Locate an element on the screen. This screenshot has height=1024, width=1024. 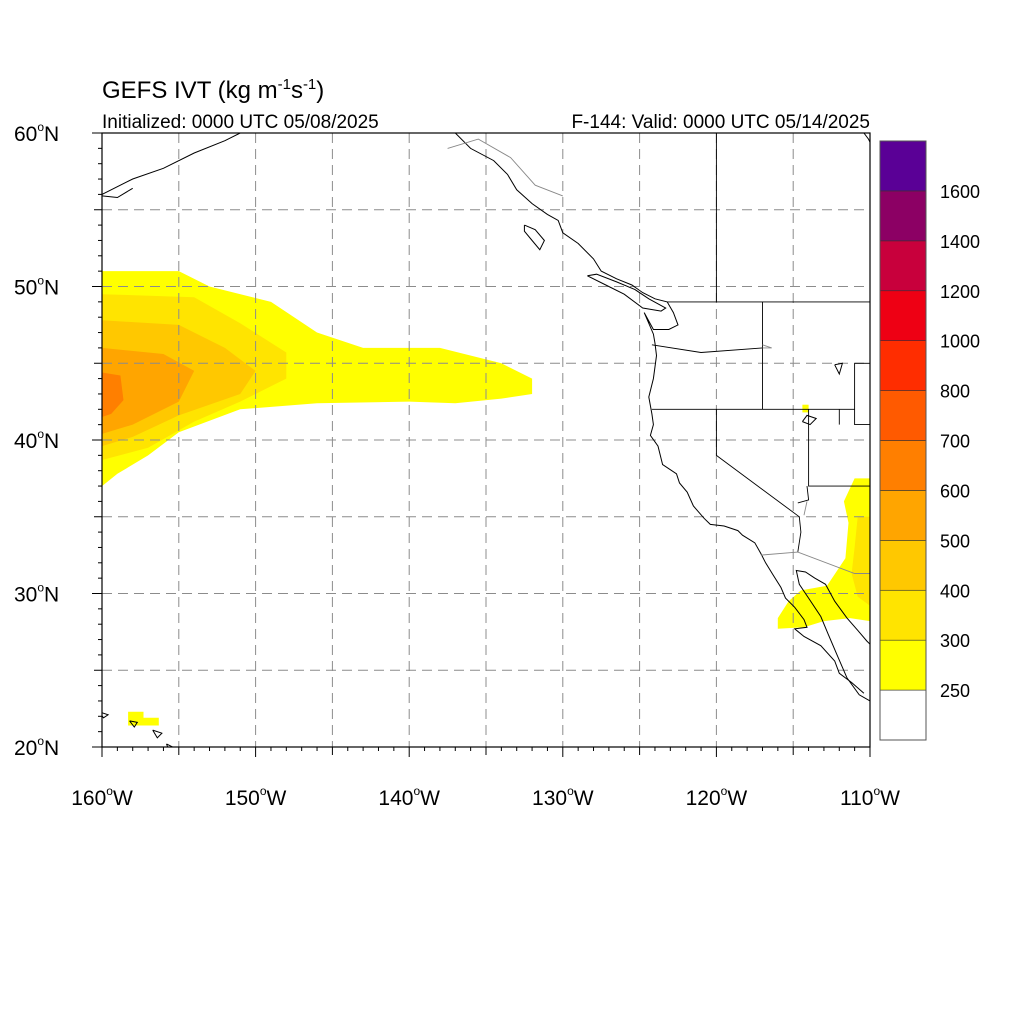
colorbar-tick-label: 300 is located at coordinates (955, 641).